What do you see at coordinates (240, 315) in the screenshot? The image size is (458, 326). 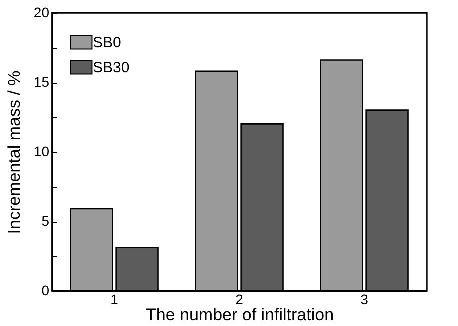 I see `x-axis-title: The number of infiltration` at bounding box center [240, 315].